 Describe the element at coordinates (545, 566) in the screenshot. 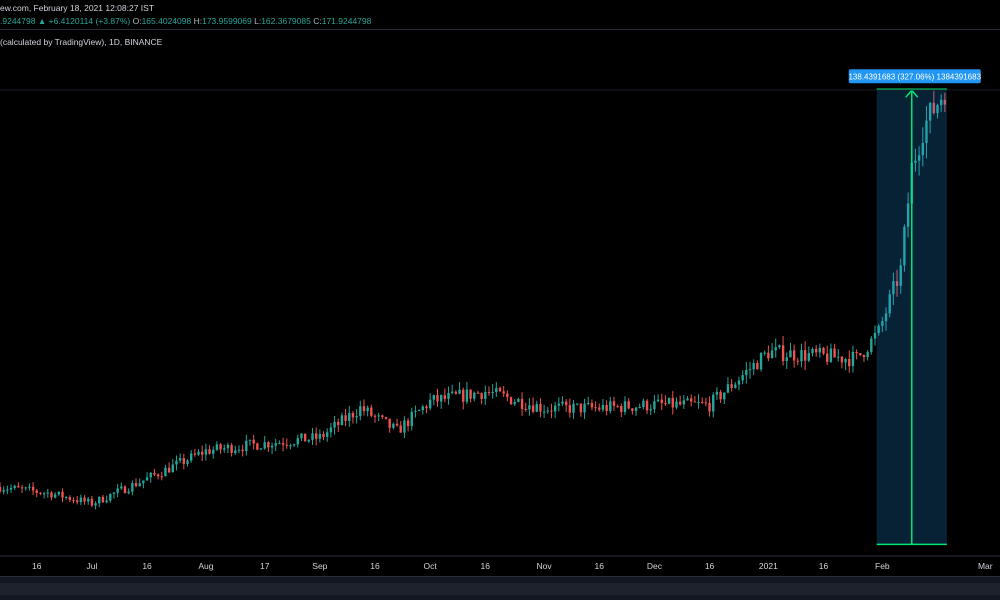

I see `x-tick-label: Nov` at that location.